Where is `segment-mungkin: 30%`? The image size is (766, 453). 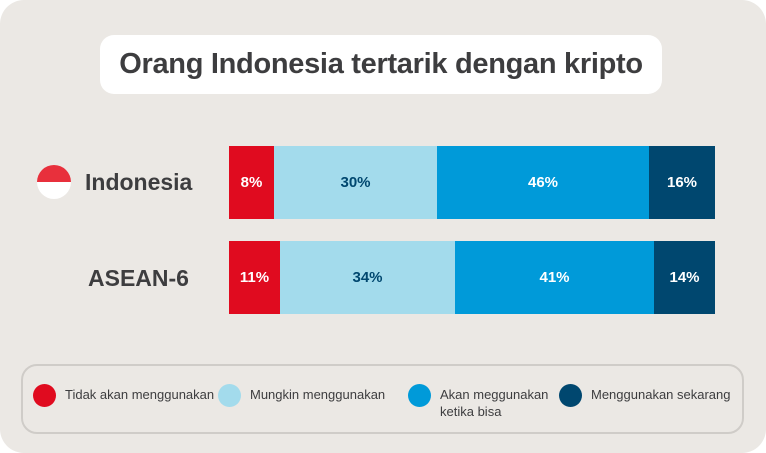
segment-mungkin: 30% is located at coordinates (355, 182).